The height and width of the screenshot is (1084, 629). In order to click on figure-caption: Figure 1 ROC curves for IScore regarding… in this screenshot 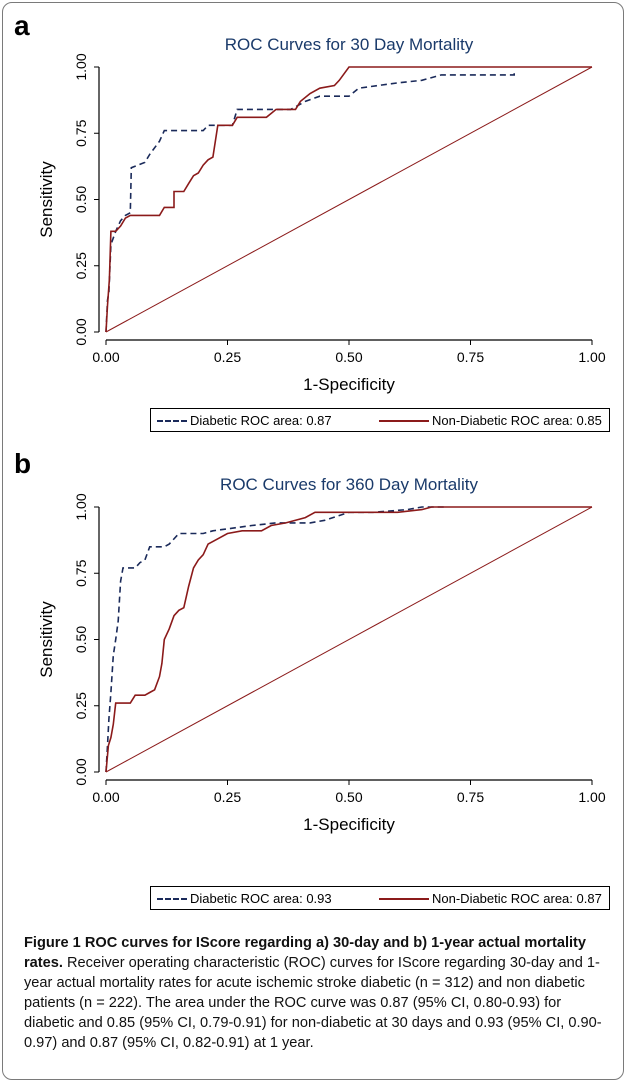, I will do `click(316, 993)`.